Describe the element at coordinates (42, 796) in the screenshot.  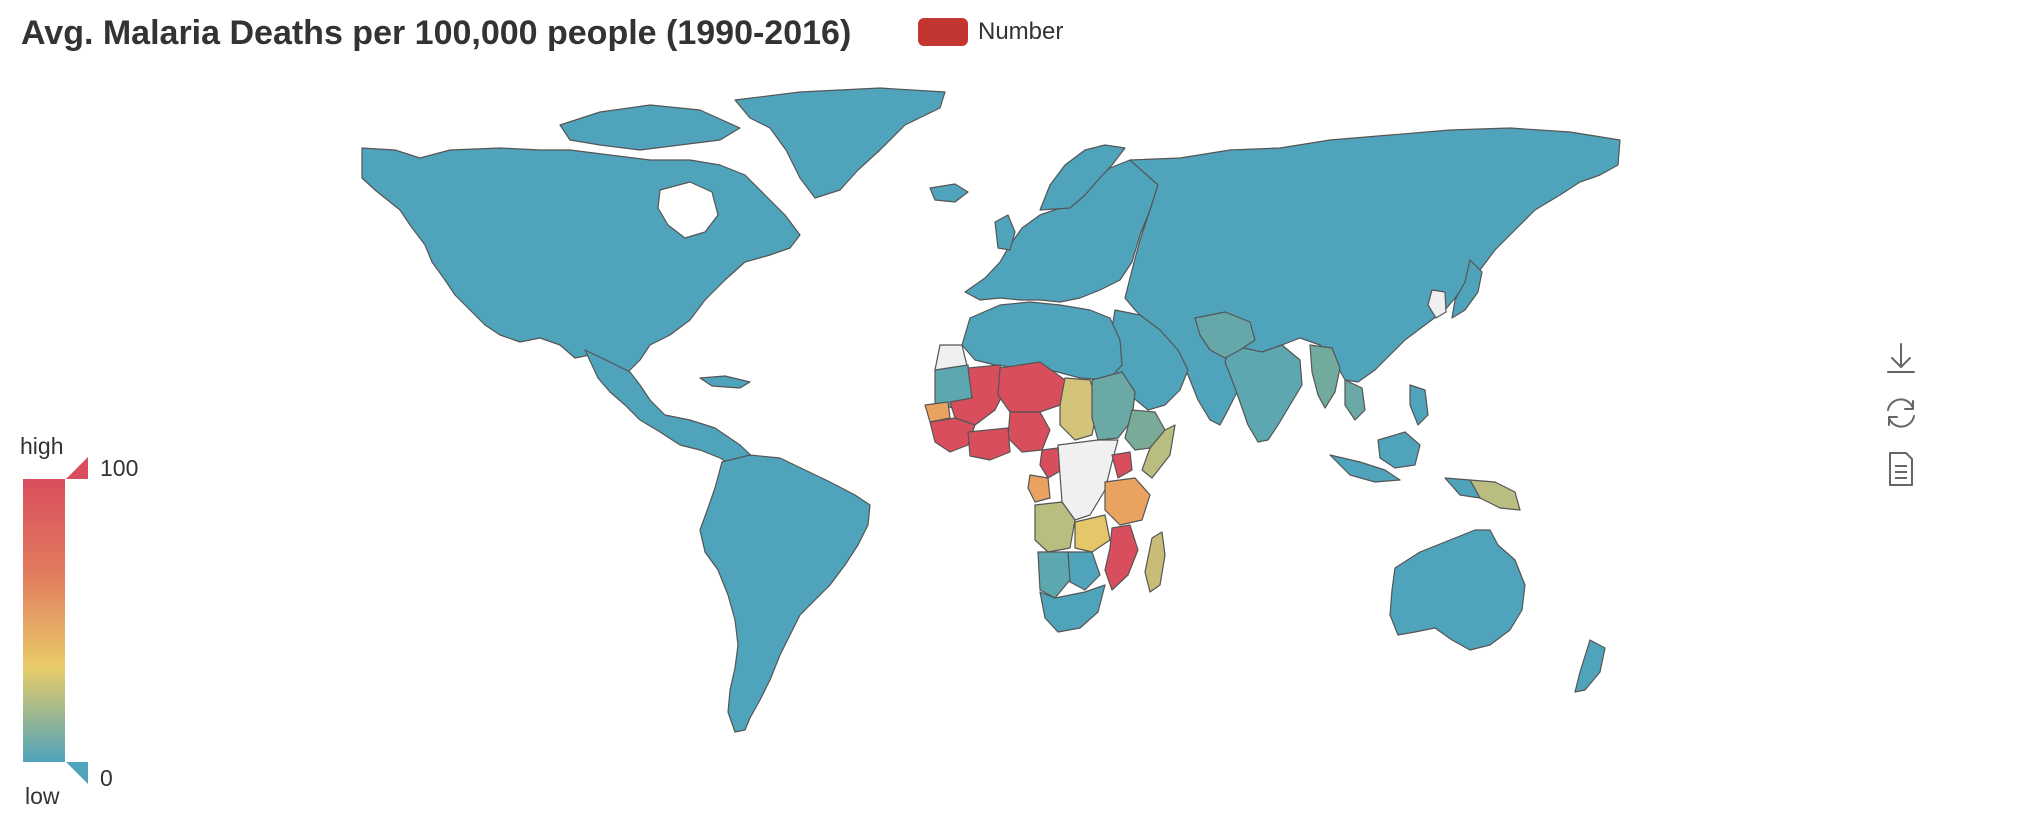
I see `visual-map-low-text: low` at that location.